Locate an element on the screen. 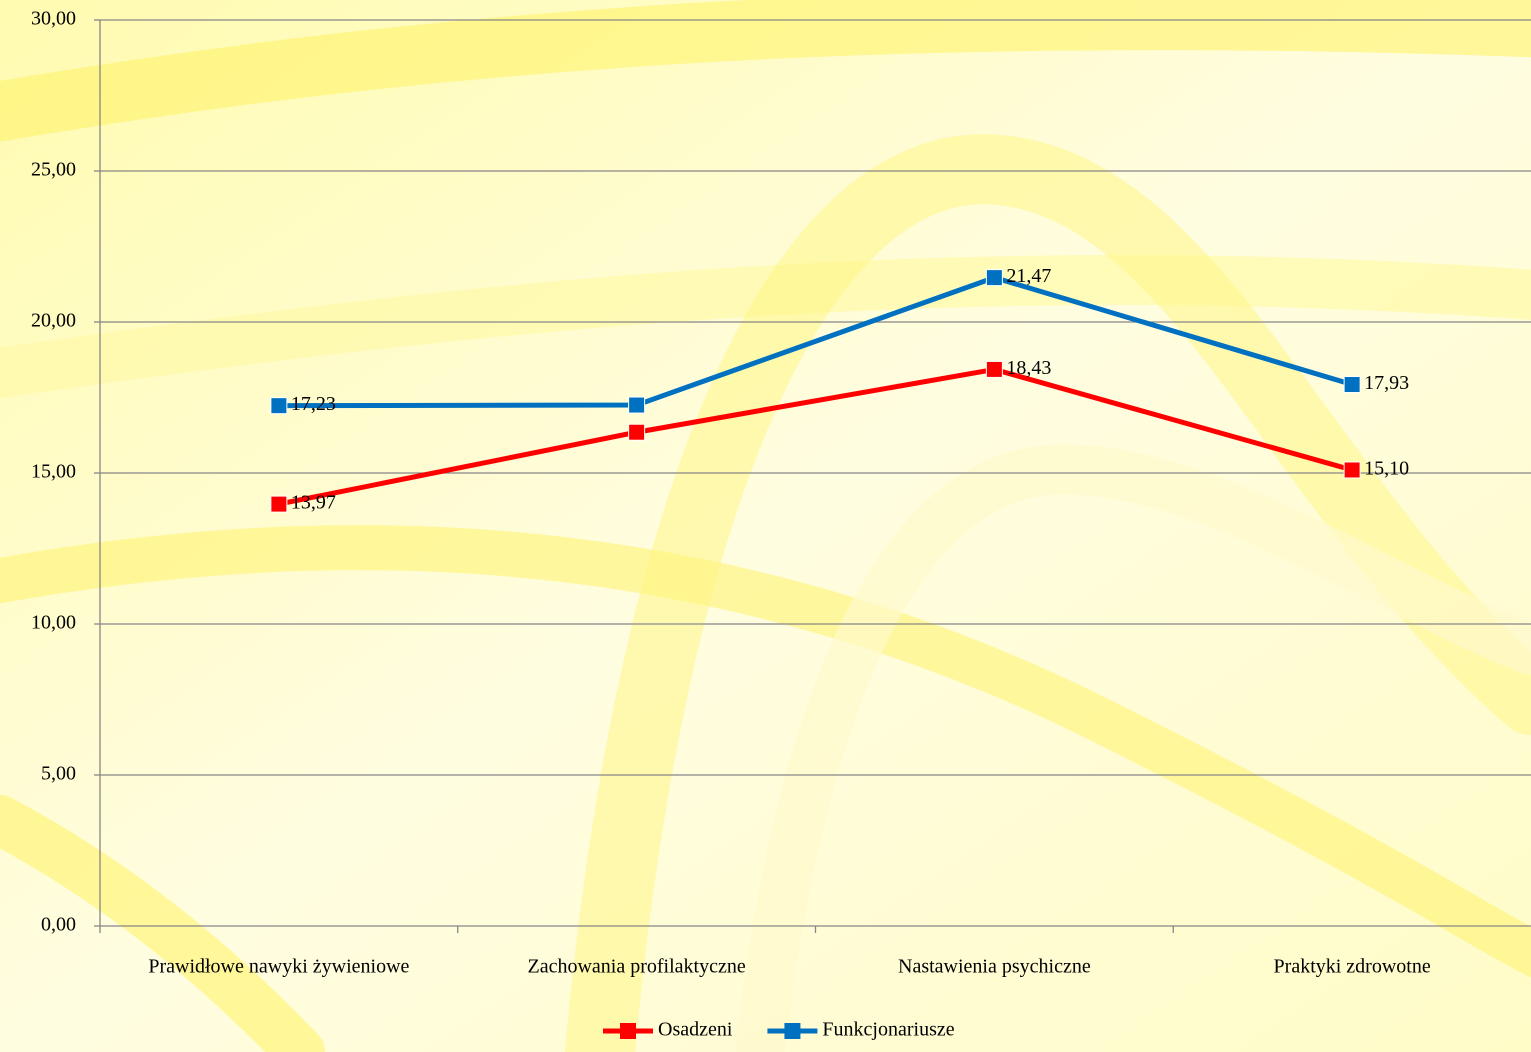  data-label: 21,47 is located at coordinates (1028, 276).